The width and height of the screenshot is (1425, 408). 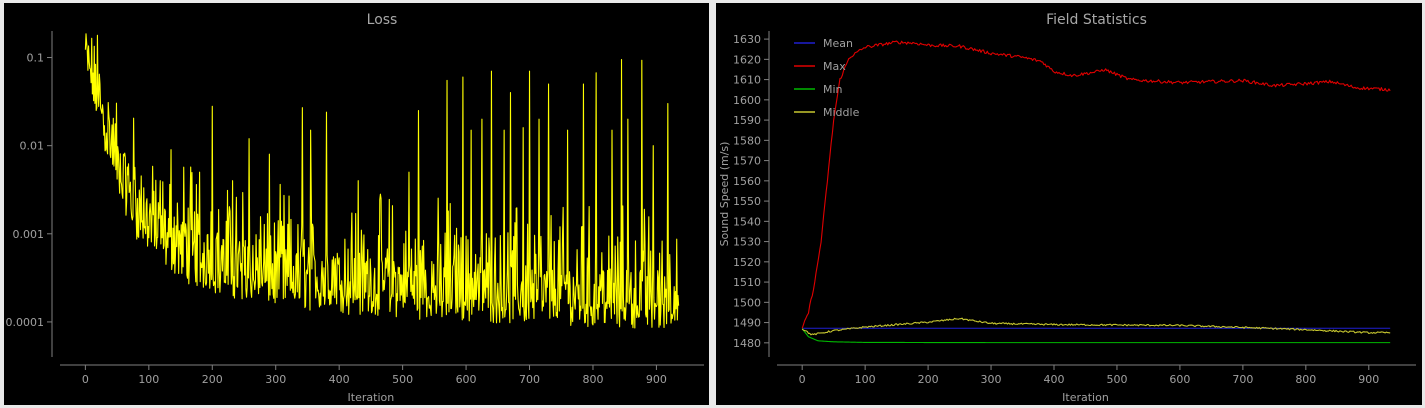 I want to click on field-legend: Mean Max Min Middle, so click(x=827, y=78).